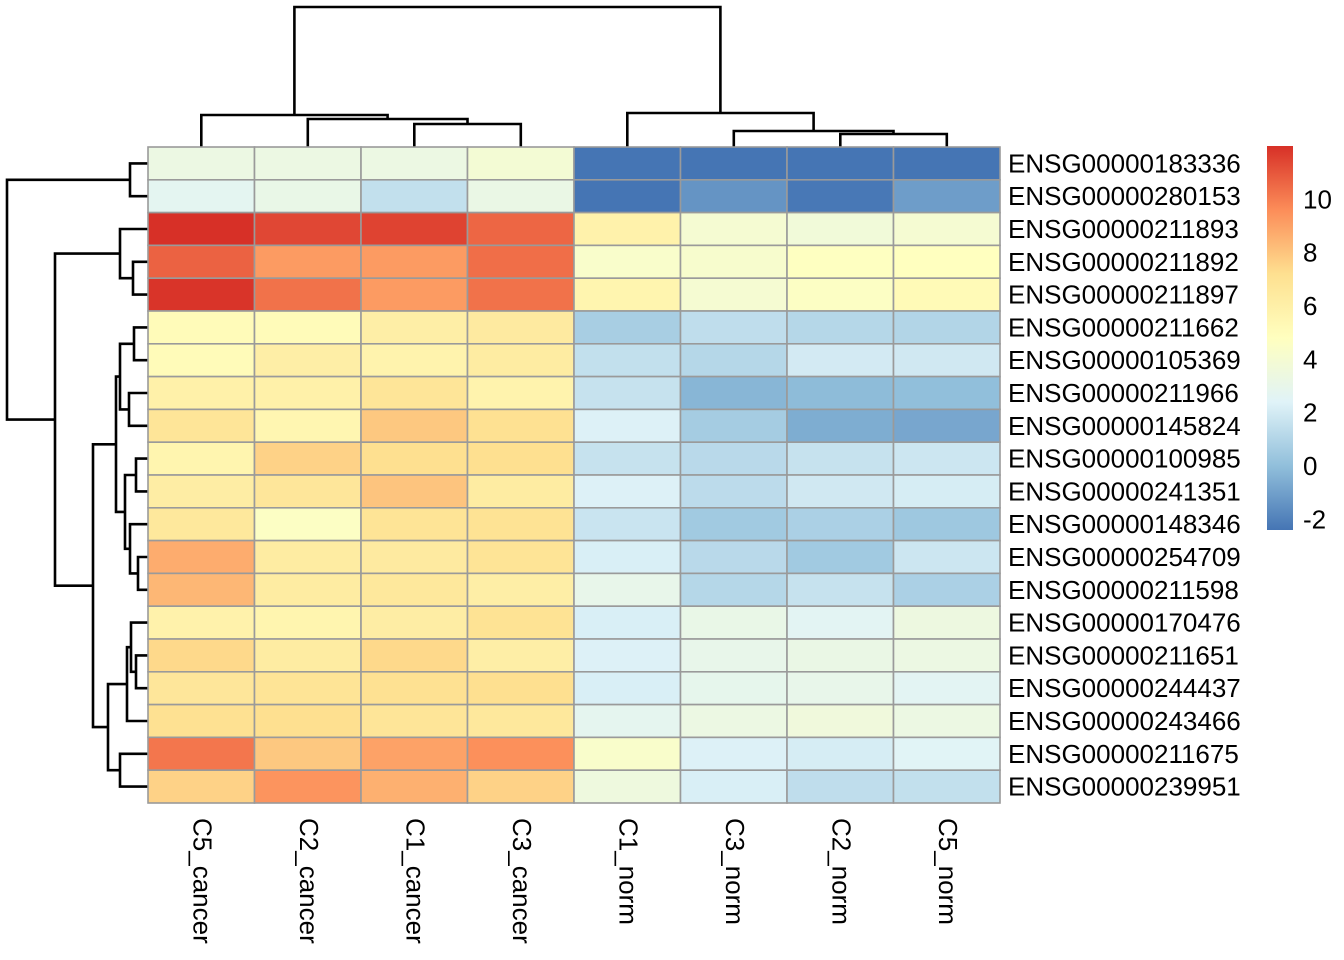 Image resolution: width=1344 pixels, height=960 pixels. What do you see at coordinates (1310, 413) in the screenshot?
I see `legend-tick-label: 2` at bounding box center [1310, 413].